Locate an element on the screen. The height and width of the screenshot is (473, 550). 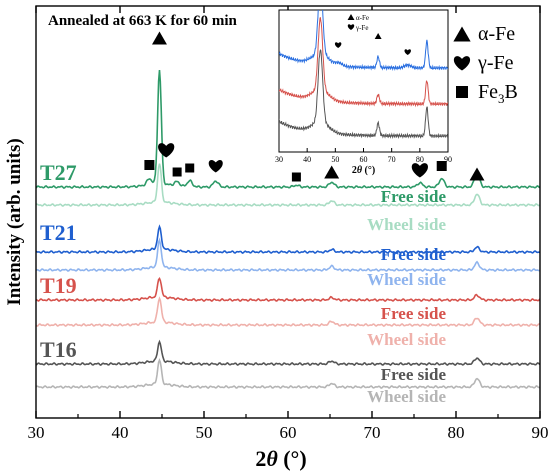
x-tick-label: 90 is located at coordinates (540, 432).